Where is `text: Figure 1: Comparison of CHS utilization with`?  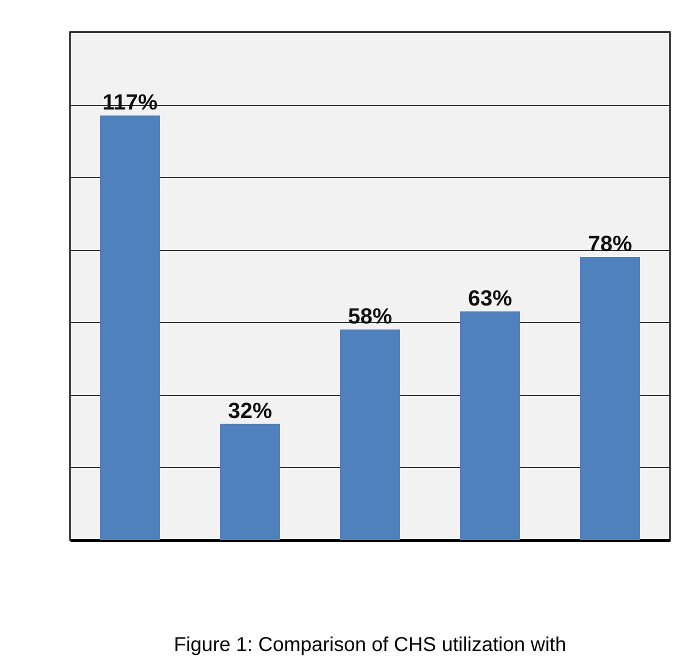 text: Figure 1: Comparison of CHS utilization with is located at coordinates (370, 645).